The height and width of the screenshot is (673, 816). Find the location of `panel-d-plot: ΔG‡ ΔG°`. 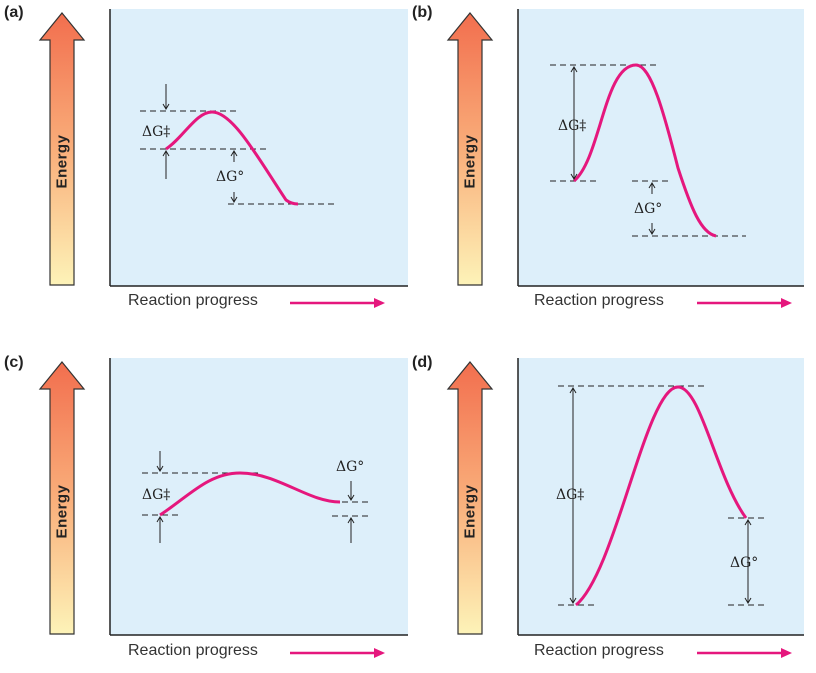

panel-d-plot: ΔG‡ ΔG° is located at coordinates (660, 497).